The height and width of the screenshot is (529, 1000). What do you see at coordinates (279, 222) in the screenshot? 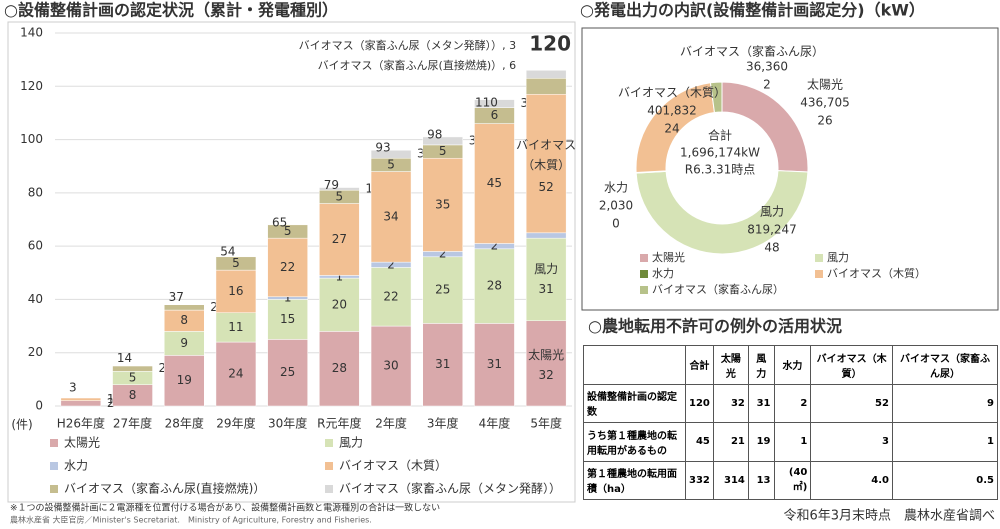
I see `total-label: 65` at bounding box center [279, 222].